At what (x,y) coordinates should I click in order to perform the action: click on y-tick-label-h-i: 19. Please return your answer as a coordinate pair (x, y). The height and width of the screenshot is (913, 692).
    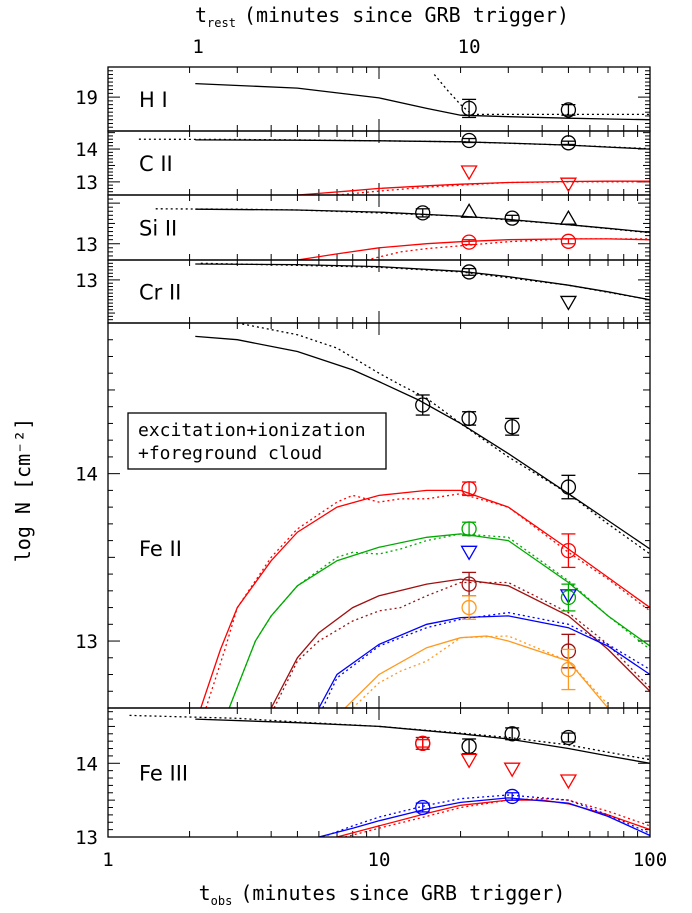
    Looking at the image, I should click on (86, 98).